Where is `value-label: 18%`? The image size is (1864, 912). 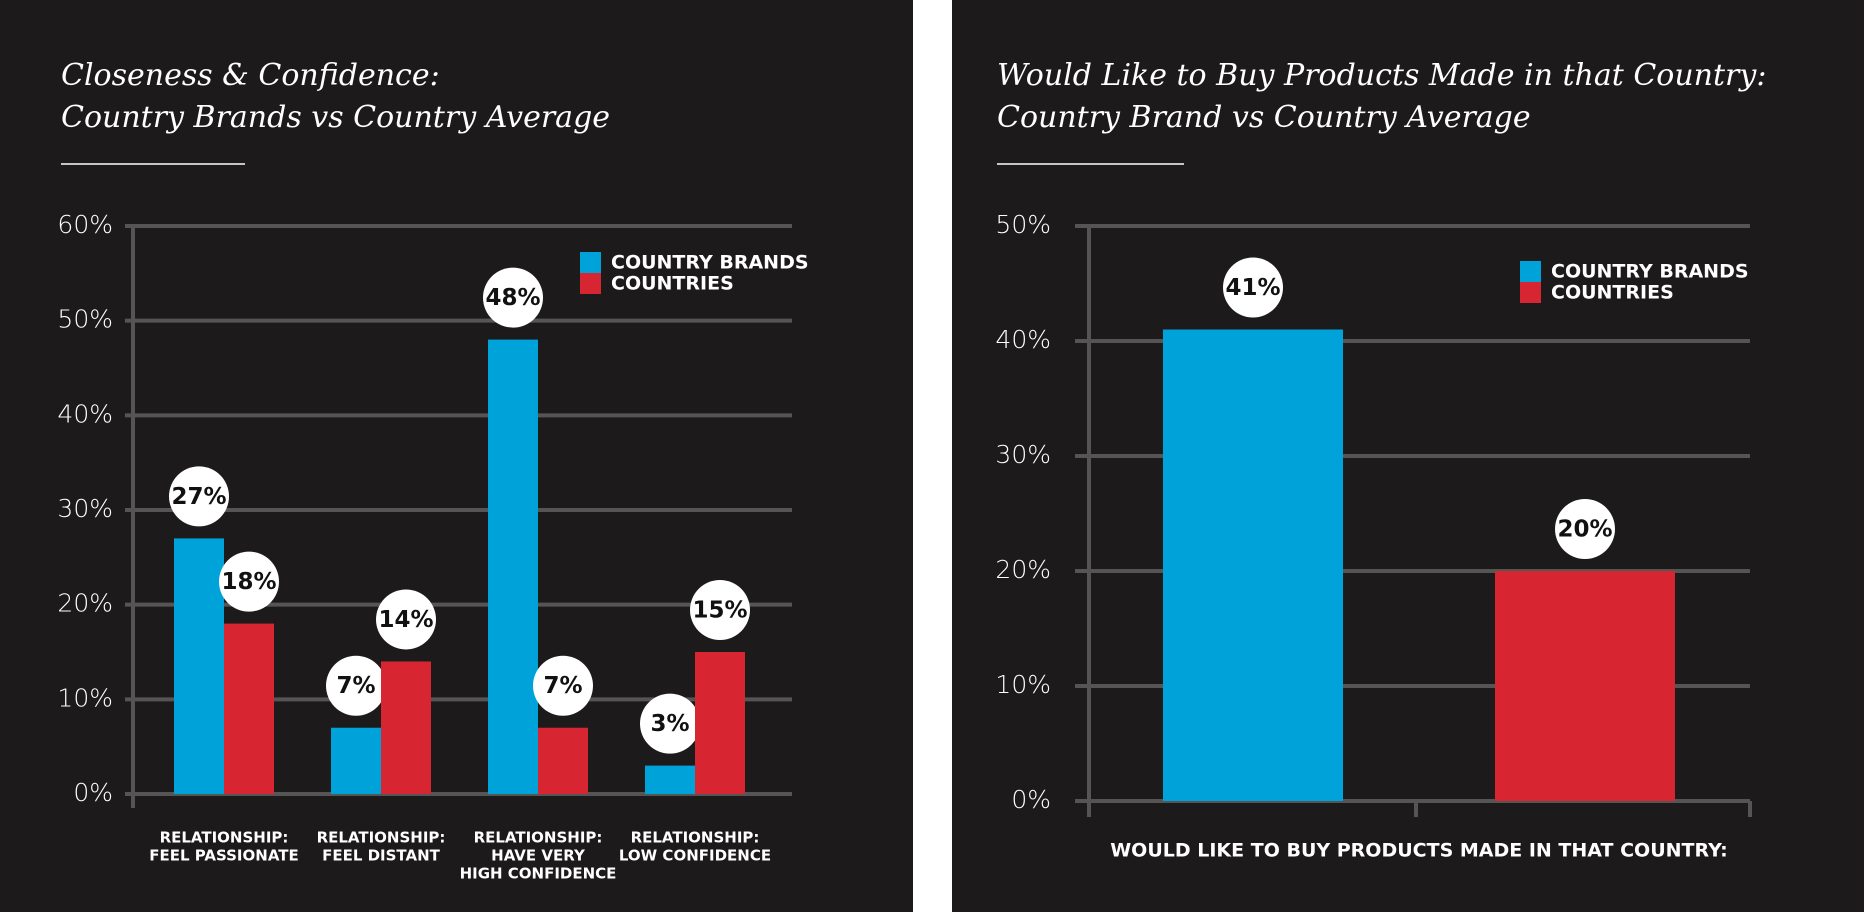
value-label: 18% is located at coordinates (248, 582).